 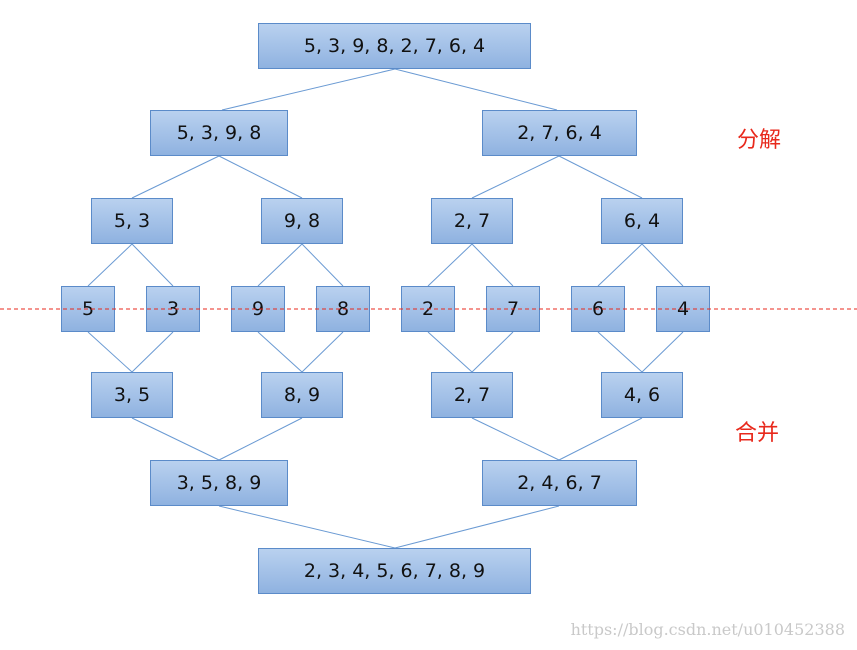 What do you see at coordinates (559, 133) in the screenshot?
I see `node-split-right: 2, 7, 6, 4` at bounding box center [559, 133].